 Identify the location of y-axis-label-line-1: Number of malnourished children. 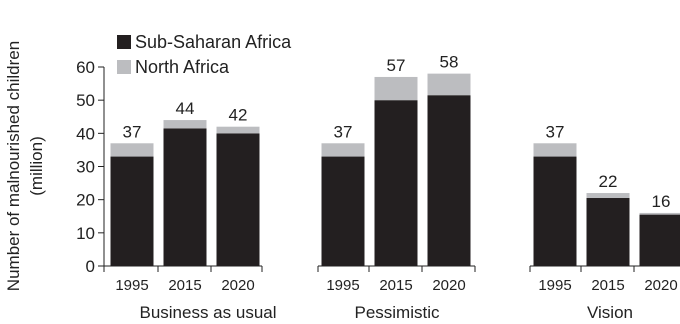
(13, 166).